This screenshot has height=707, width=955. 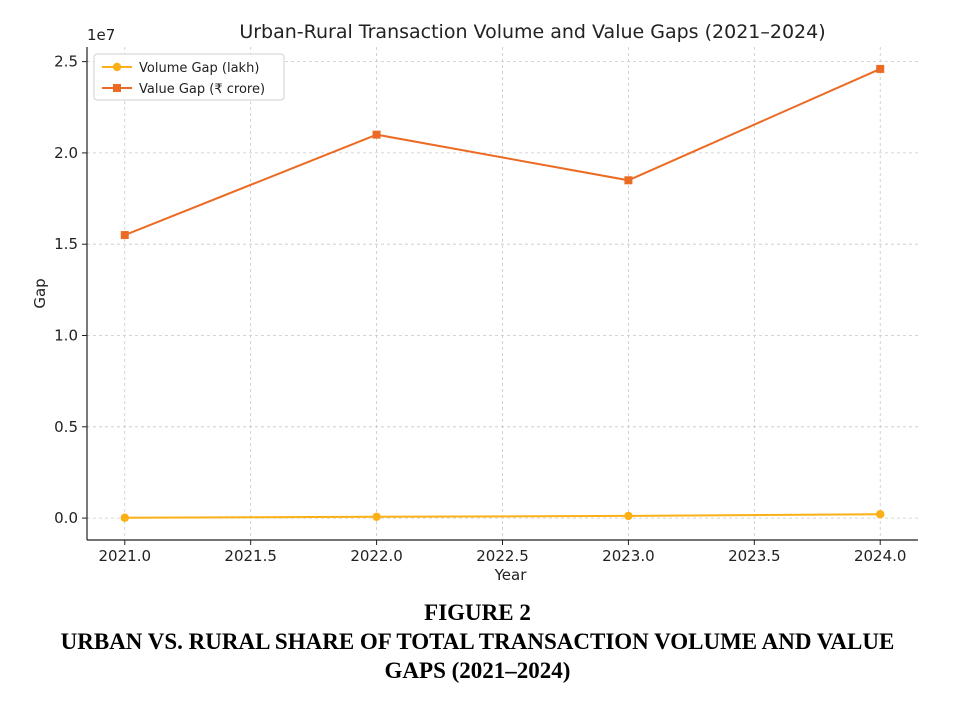 I want to click on caption-figure-number: FIGURE 2, so click(x=477, y=612).